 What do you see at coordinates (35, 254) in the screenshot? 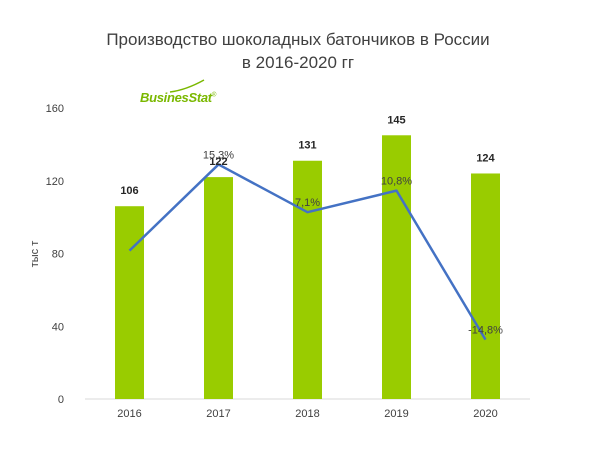
I see `y-axis-label: тыс т` at bounding box center [35, 254].